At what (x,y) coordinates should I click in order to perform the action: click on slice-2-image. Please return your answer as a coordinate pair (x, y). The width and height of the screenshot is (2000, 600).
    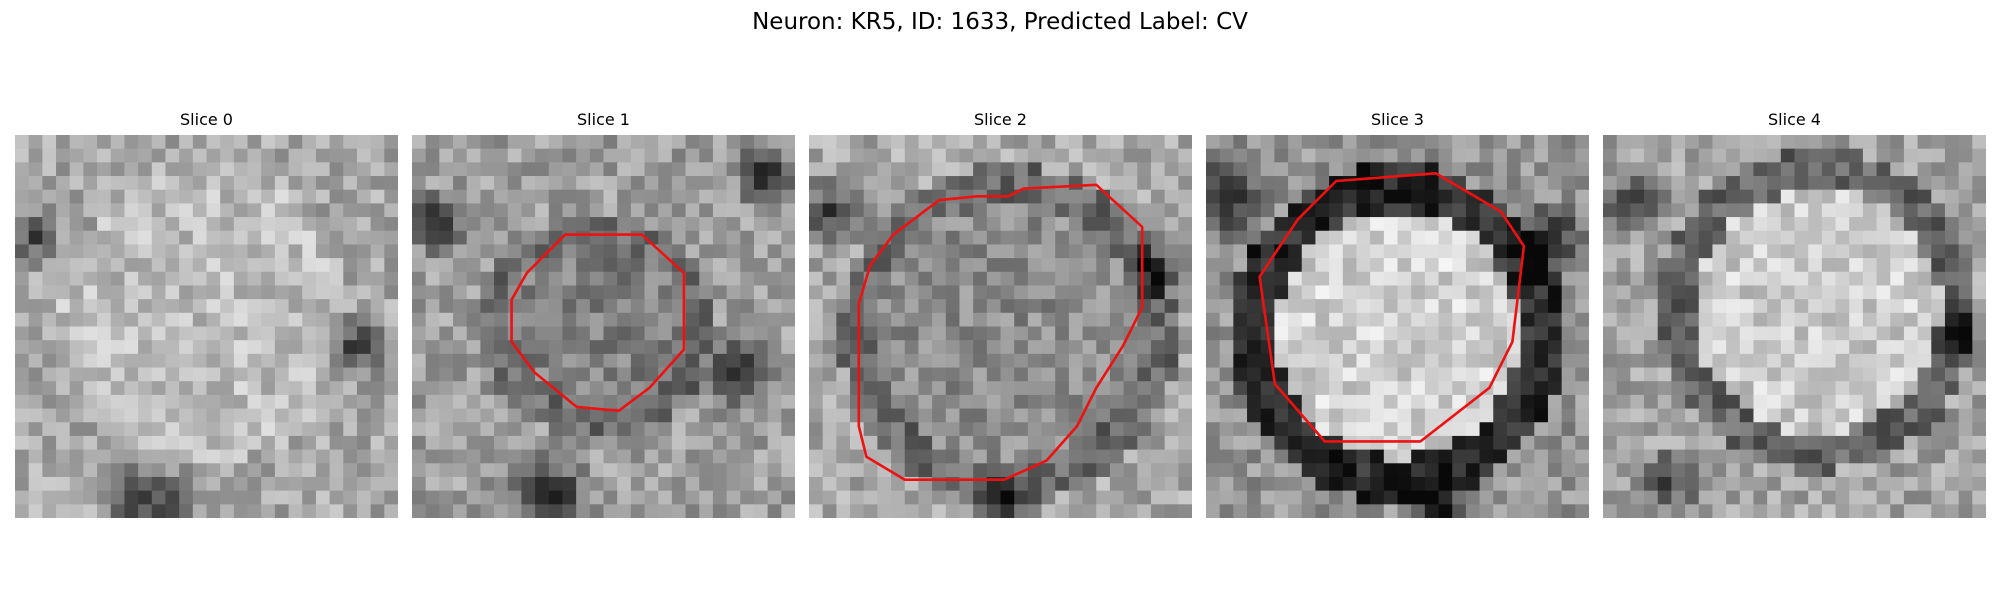
    Looking at the image, I should click on (1000, 326).